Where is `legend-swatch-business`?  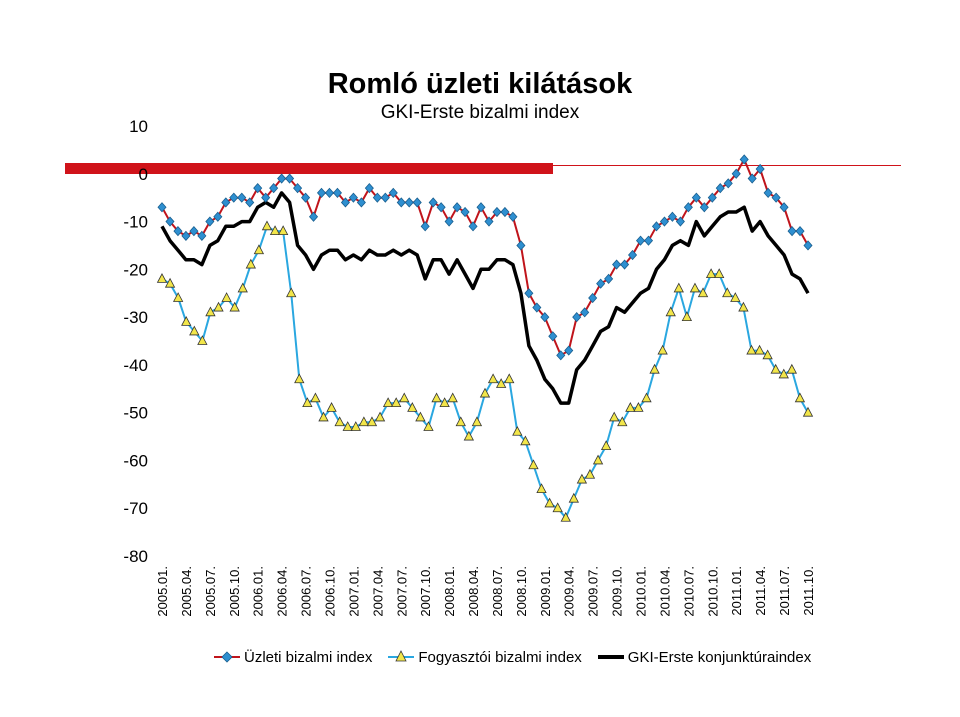
legend-swatch-business is located at coordinates (227, 657).